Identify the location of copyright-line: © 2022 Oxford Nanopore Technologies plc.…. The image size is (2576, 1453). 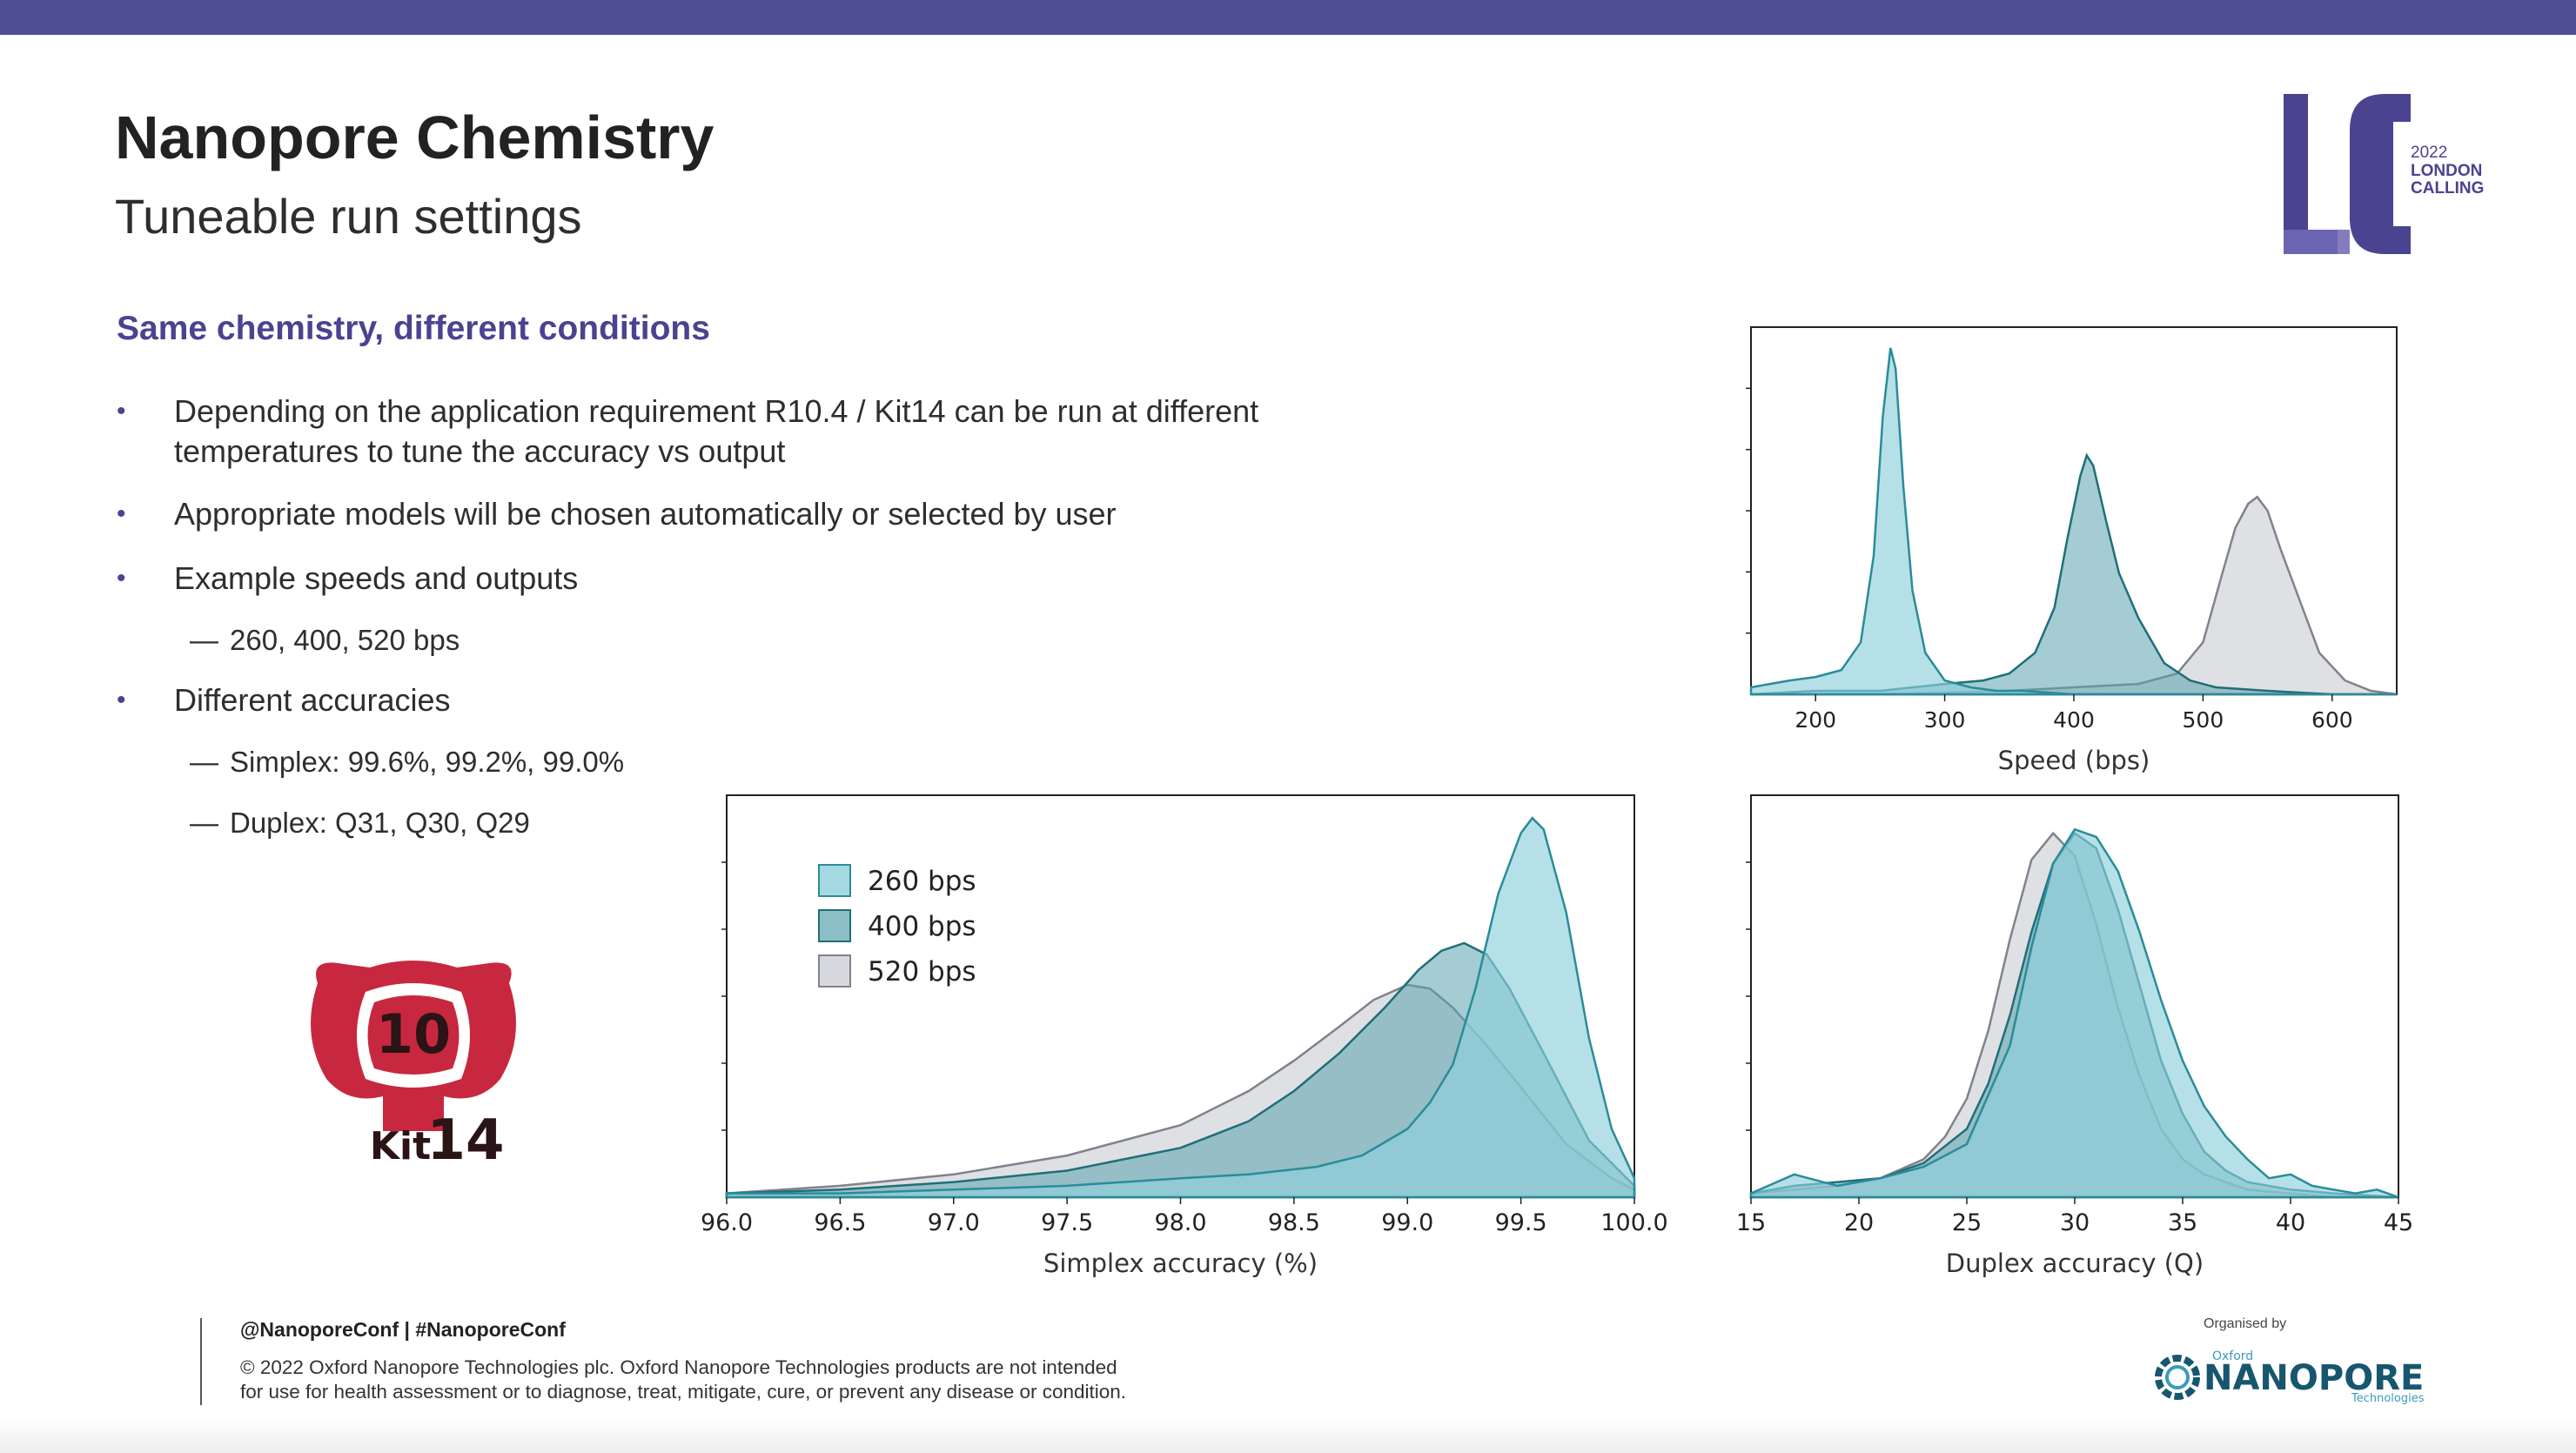
(679, 1367).